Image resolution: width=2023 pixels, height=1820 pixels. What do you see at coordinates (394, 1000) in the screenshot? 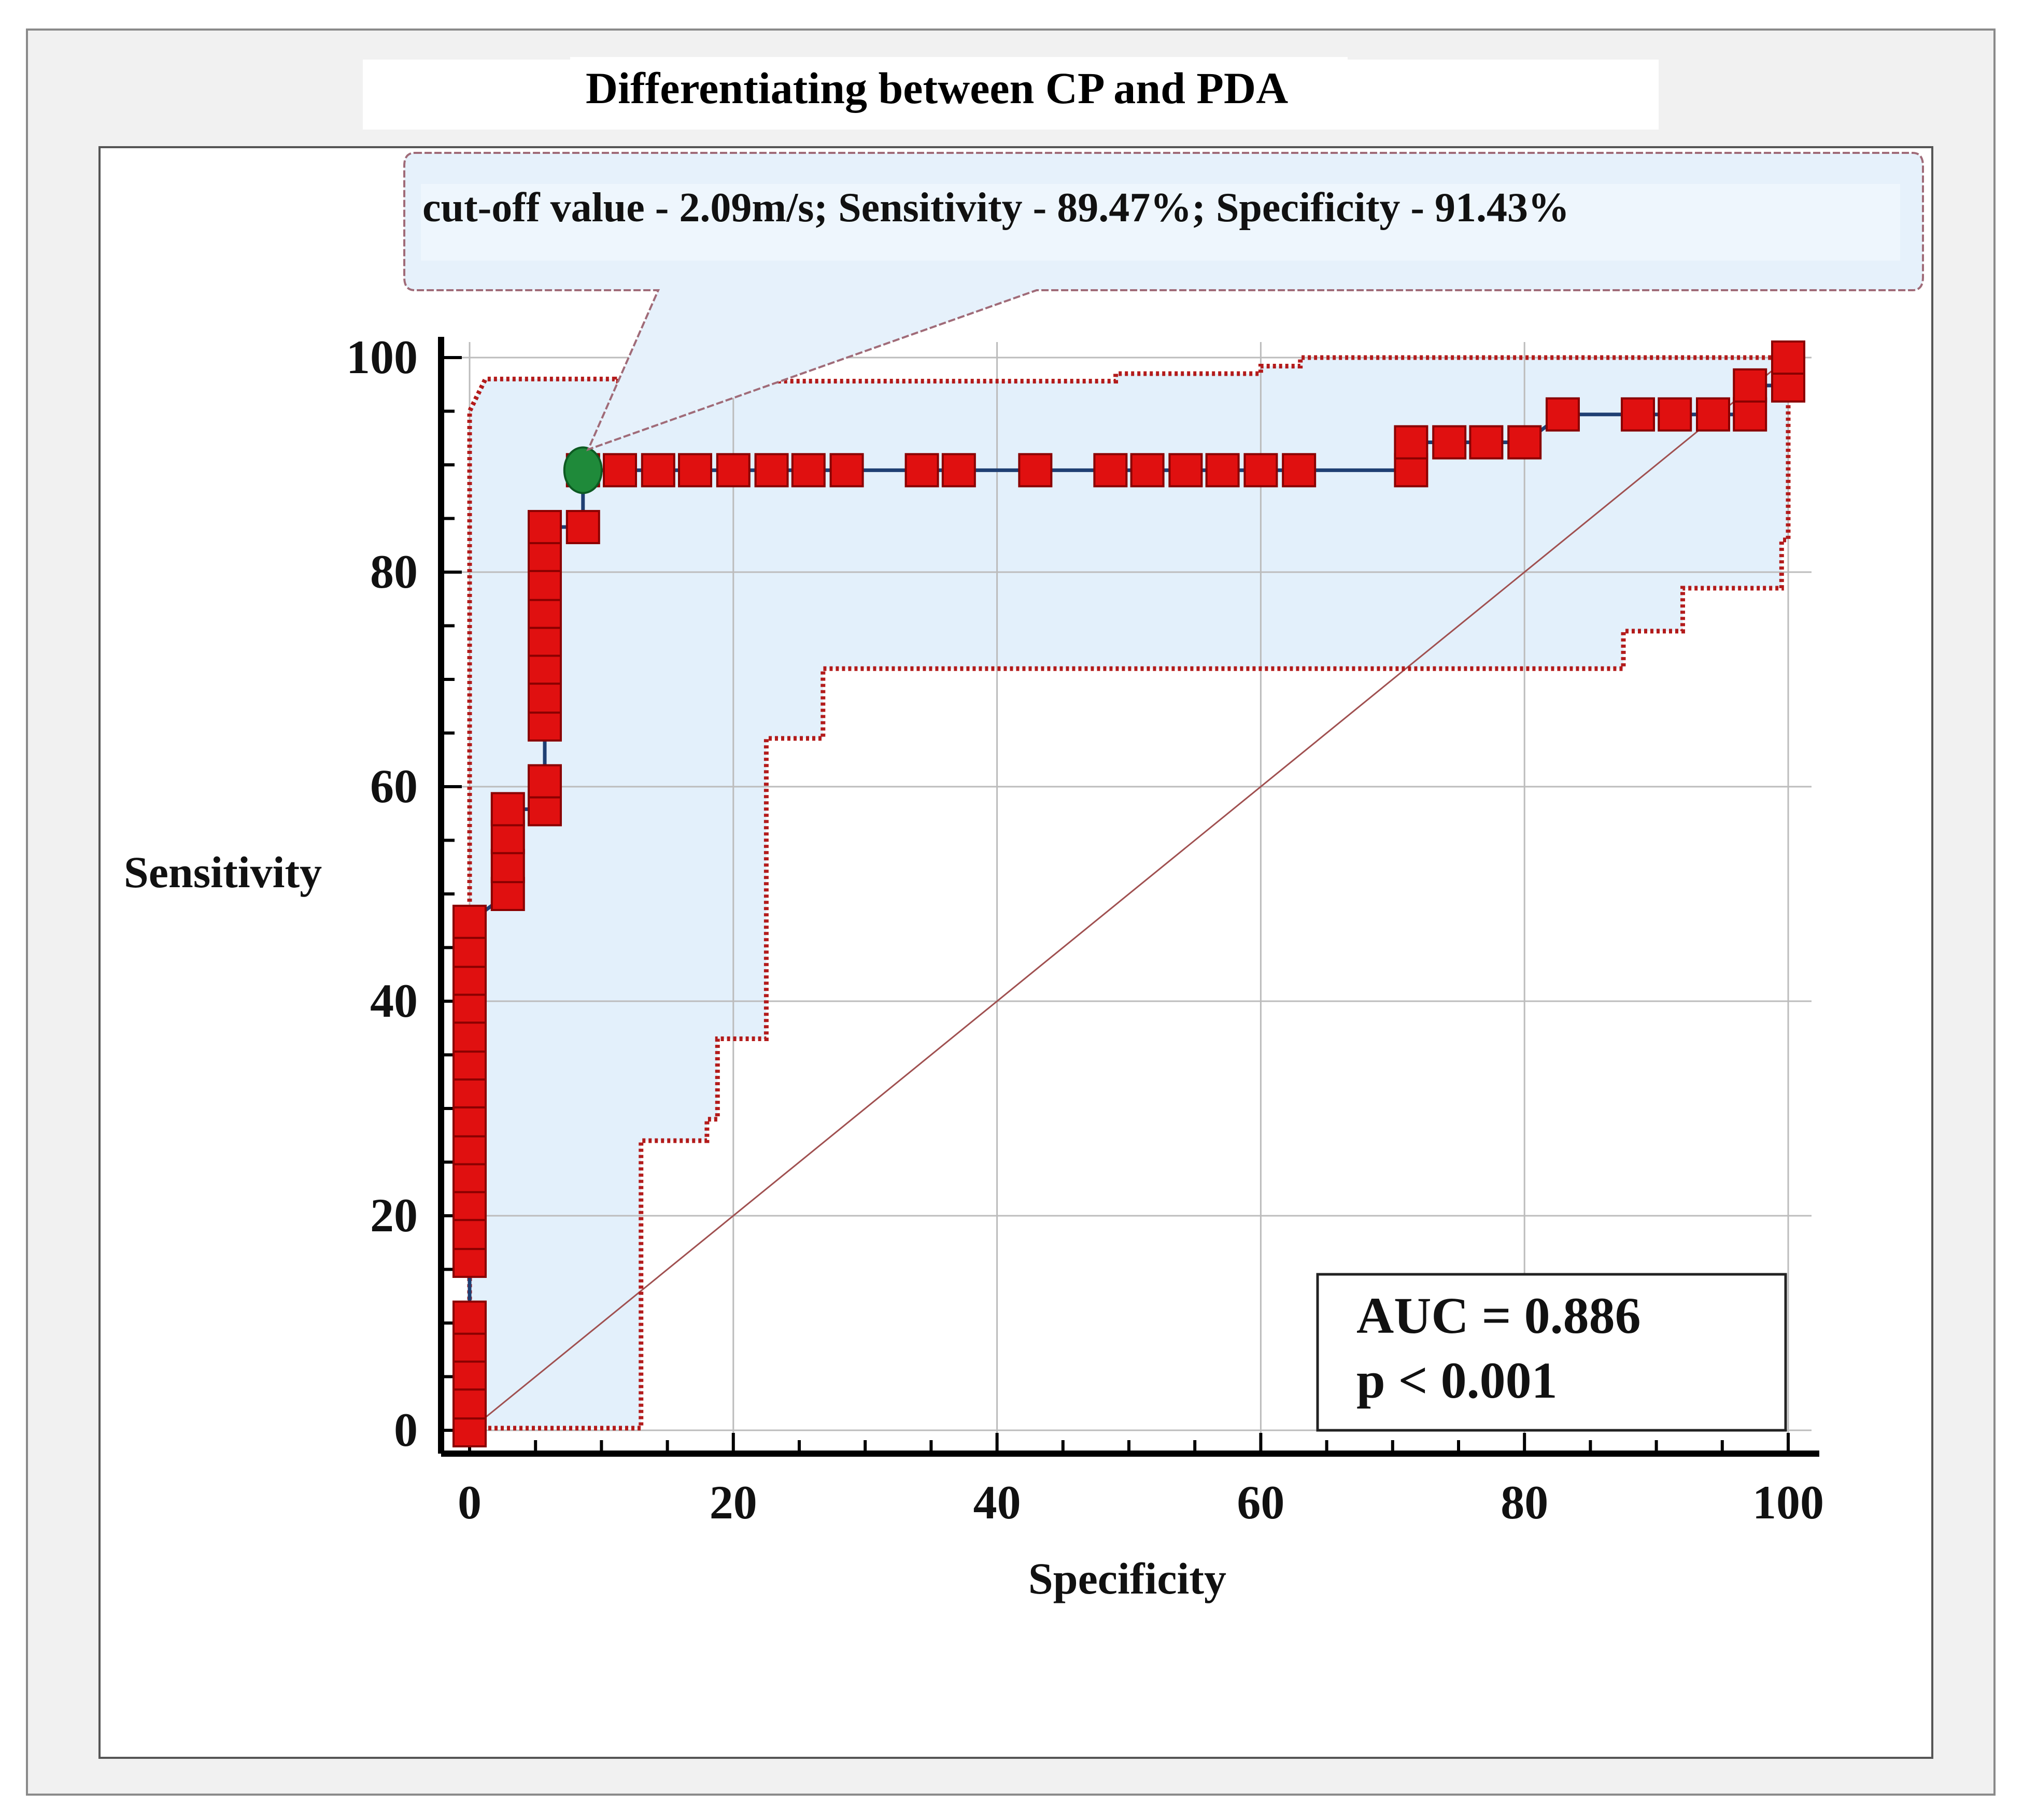
I see `y-tick-label-40: 40` at bounding box center [394, 1000].